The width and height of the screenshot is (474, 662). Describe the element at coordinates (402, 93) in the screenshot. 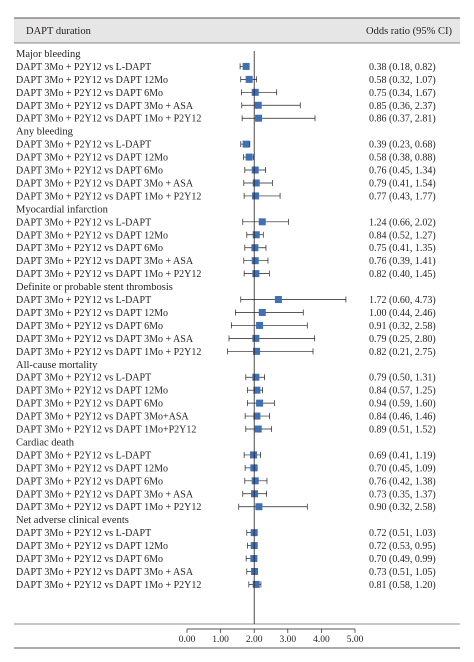

I see `odds-ratio-text: 0.75 (0.34, 1.67)` at that location.